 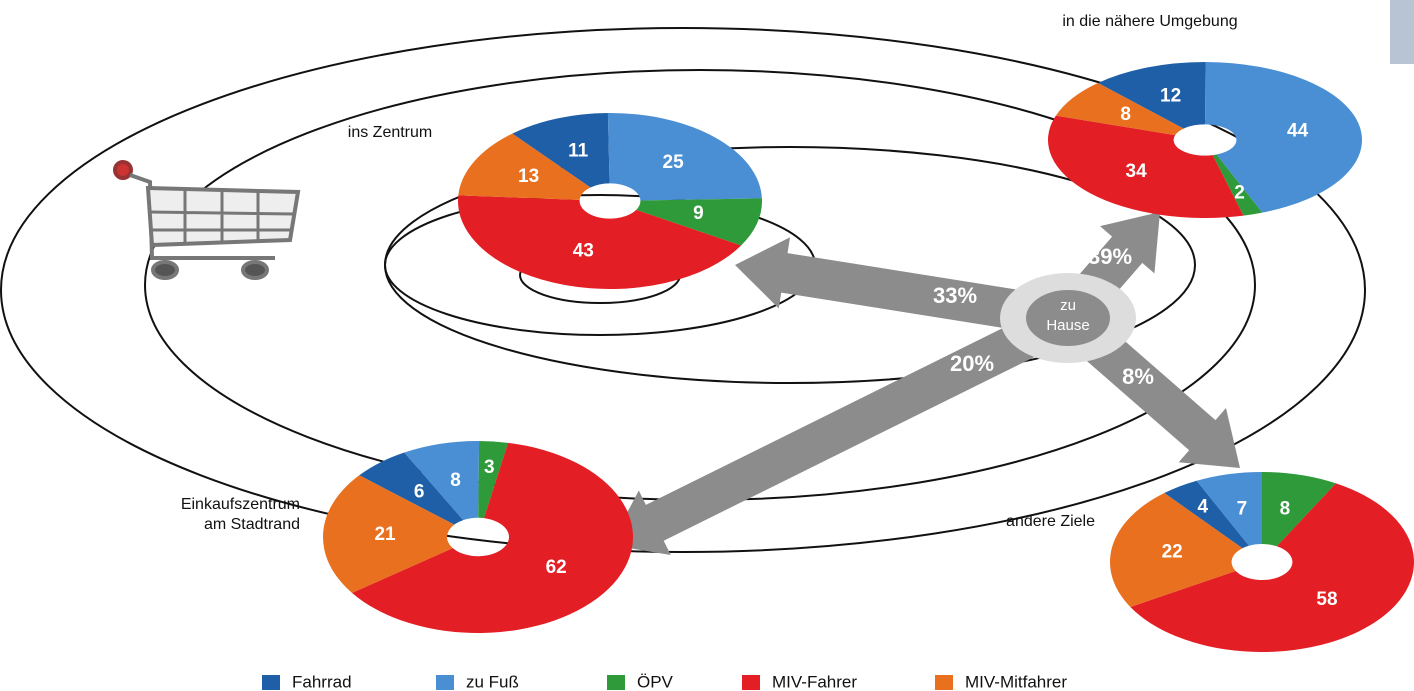 What do you see at coordinates (1326, 599) in the screenshot?
I see `slice-label: 58` at bounding box center [1326, 599].